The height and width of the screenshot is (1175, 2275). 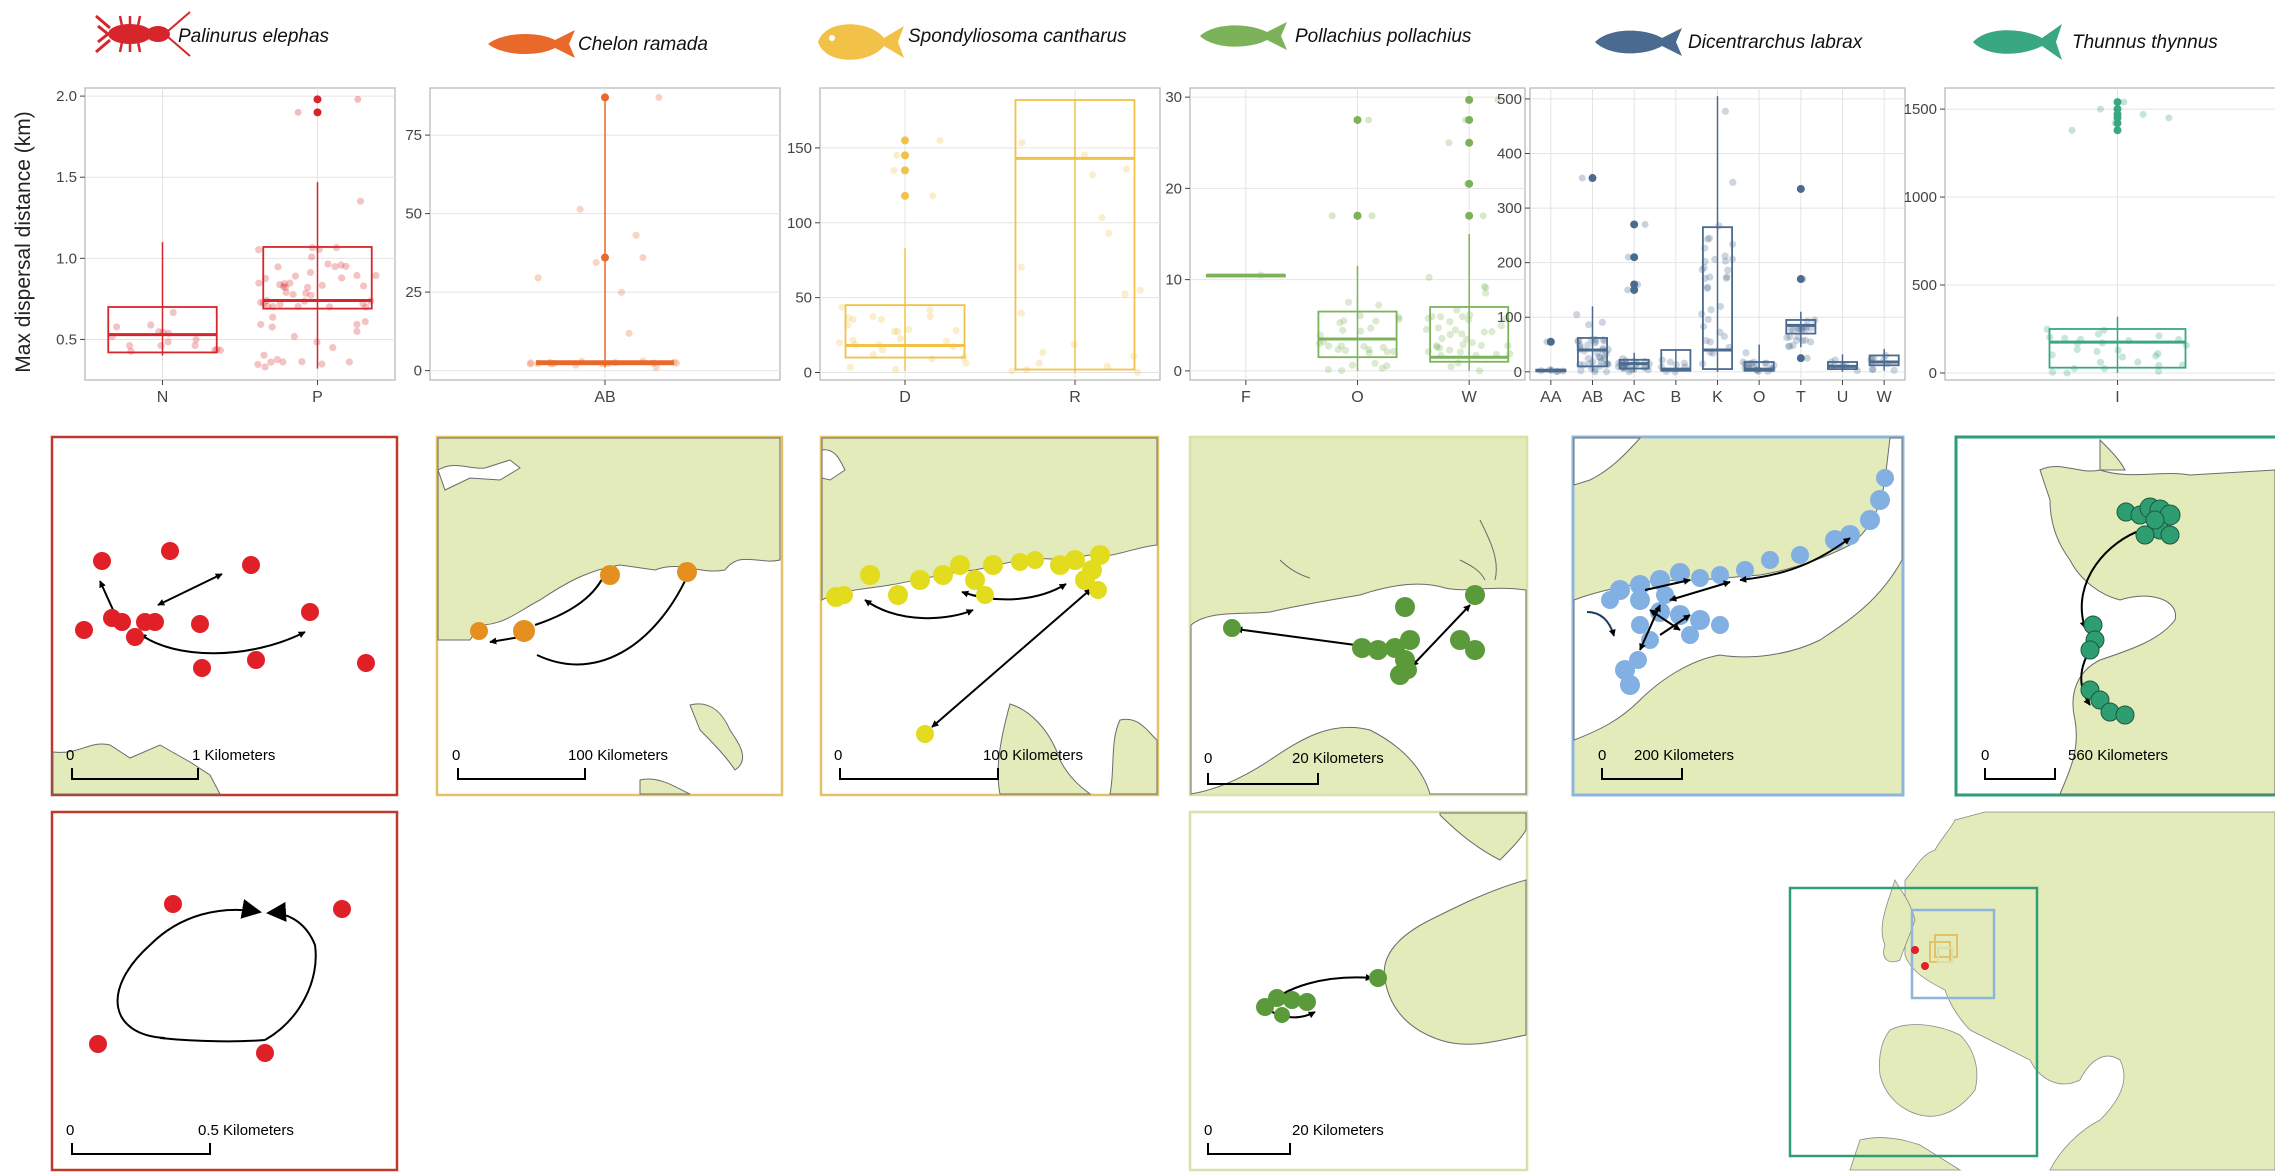 I want to click on scalebar: 0 20 Kilometers, so click(x=1294, y=1138).